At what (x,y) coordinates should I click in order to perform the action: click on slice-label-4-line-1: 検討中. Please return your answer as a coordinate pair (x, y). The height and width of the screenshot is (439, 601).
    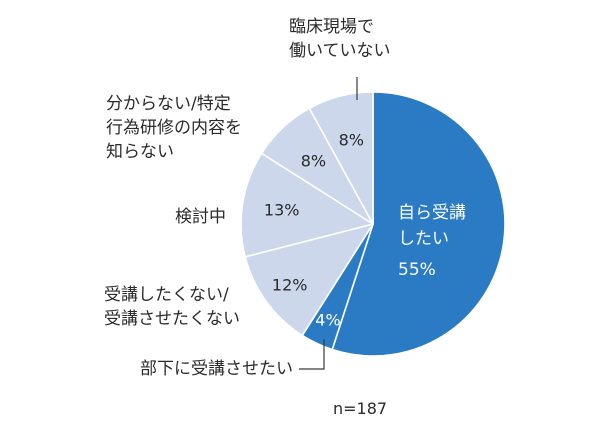
    Looking at the image, I should click on (200, 217).